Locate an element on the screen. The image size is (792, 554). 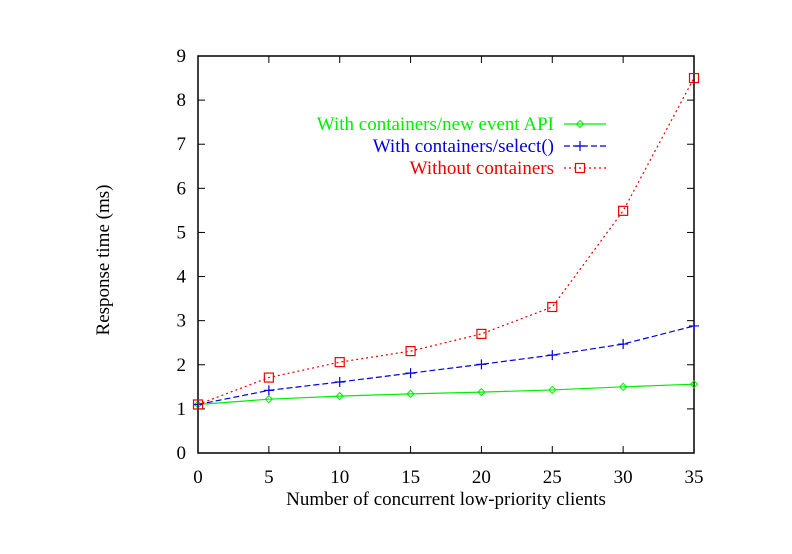
legend-label: With containers/new event API is located at coordinates (435, 124).